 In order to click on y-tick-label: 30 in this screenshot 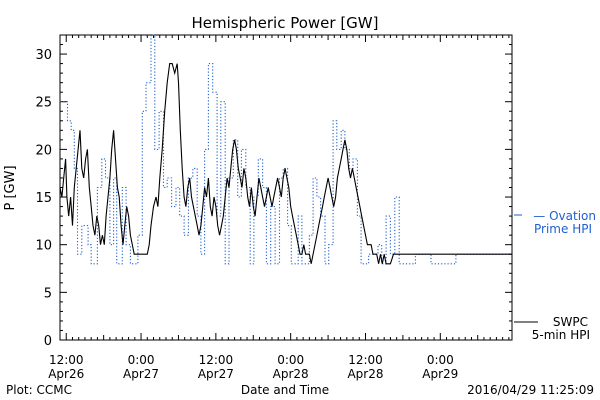, I will do `click(43, 55)`.